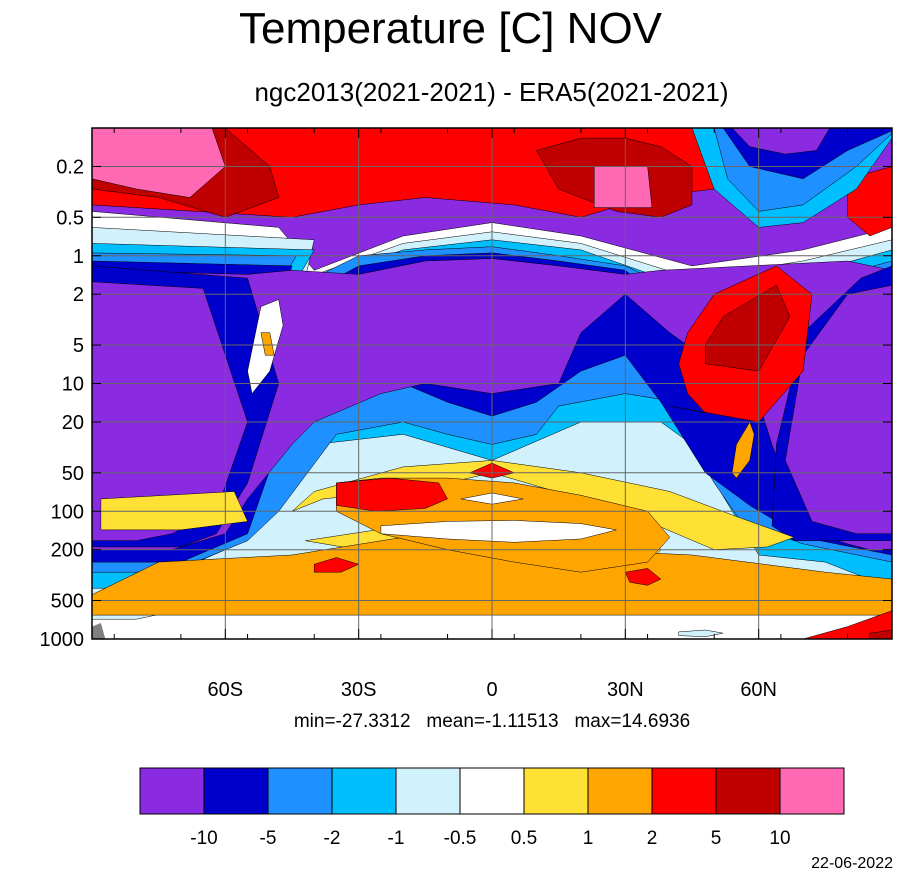 This screenshot has width=901, height=882. I want to click on stat-min: min=-27.3312, so click(352, 721).